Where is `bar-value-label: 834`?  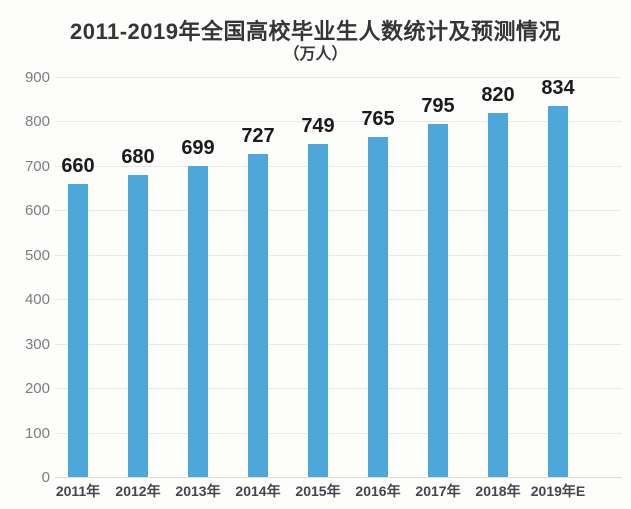
bar-value-label: 834 is located at coordinates (558, 88).